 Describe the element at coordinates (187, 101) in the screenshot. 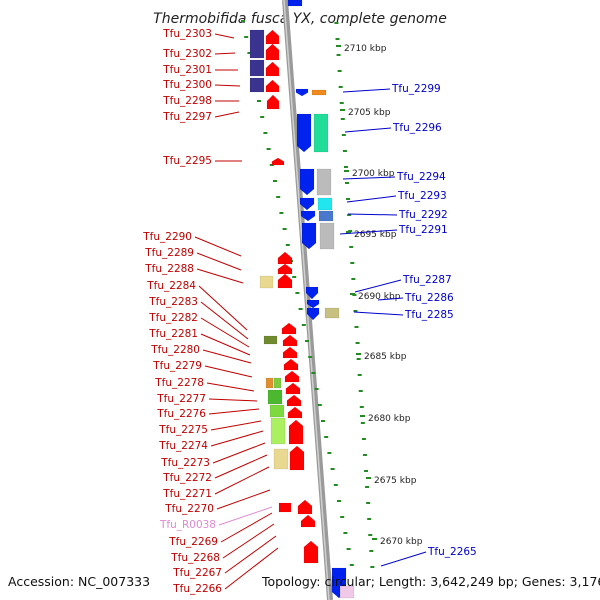

I see `gene-label-left: Tfu_2298` at that location.